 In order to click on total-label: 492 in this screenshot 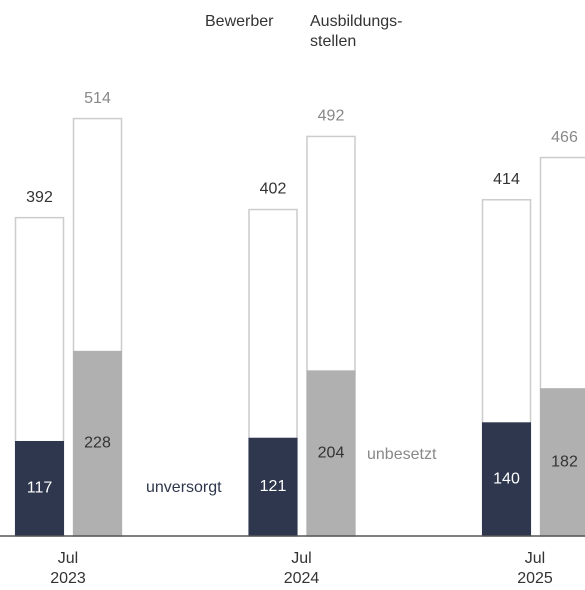, I will do `click(331, 116)`.